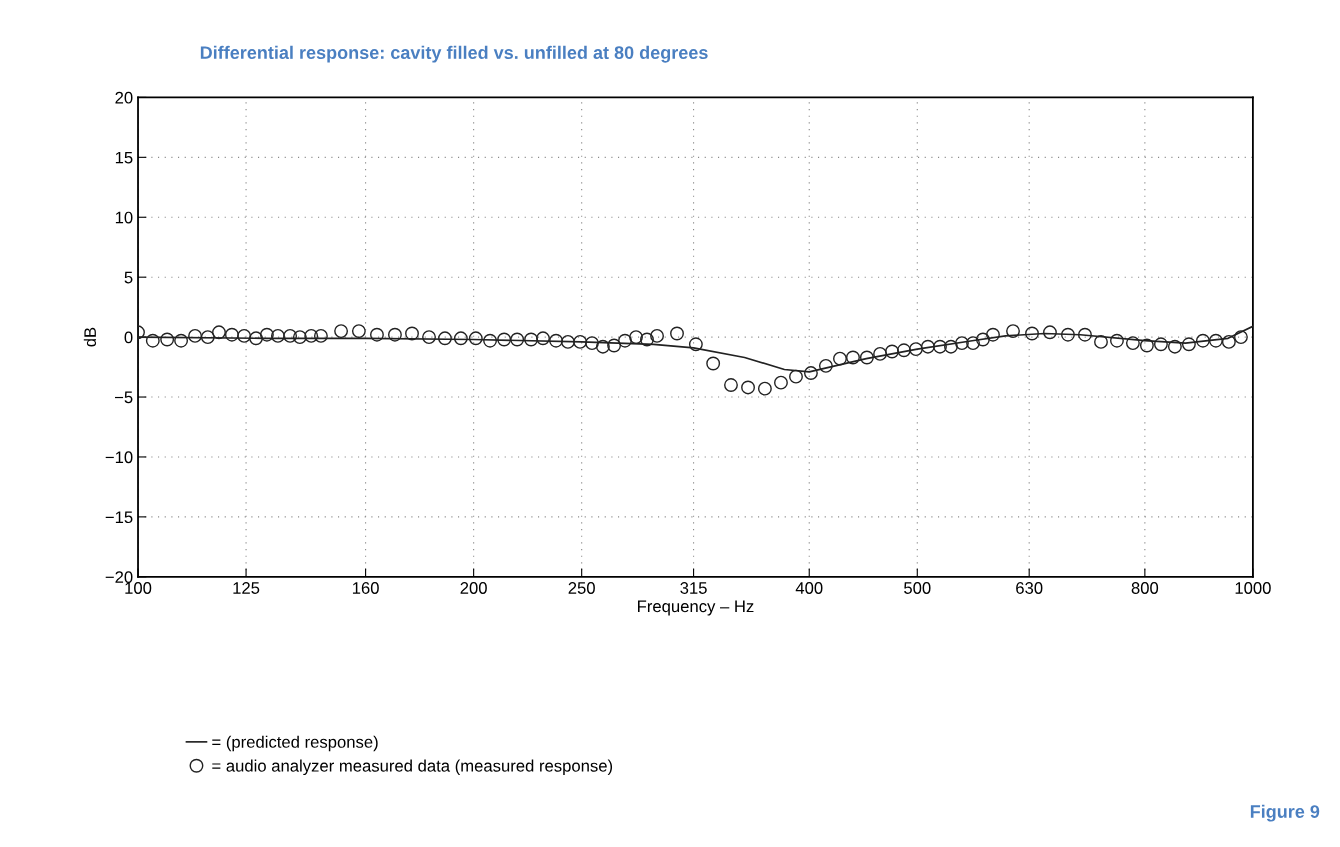 This screenshot has width=1340, height=847. What do you see at coordinates (138, 588) in the screenshot?
I see `x-tick-label: 100` at bounding box center [138, 588].